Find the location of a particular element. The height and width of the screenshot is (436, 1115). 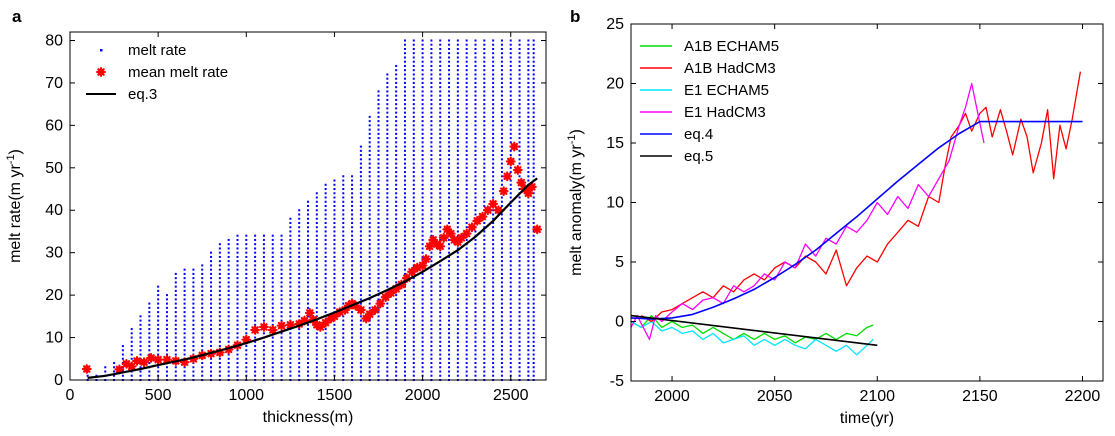

a-y-tick-label: 40 is located at coordinates (54, 210).